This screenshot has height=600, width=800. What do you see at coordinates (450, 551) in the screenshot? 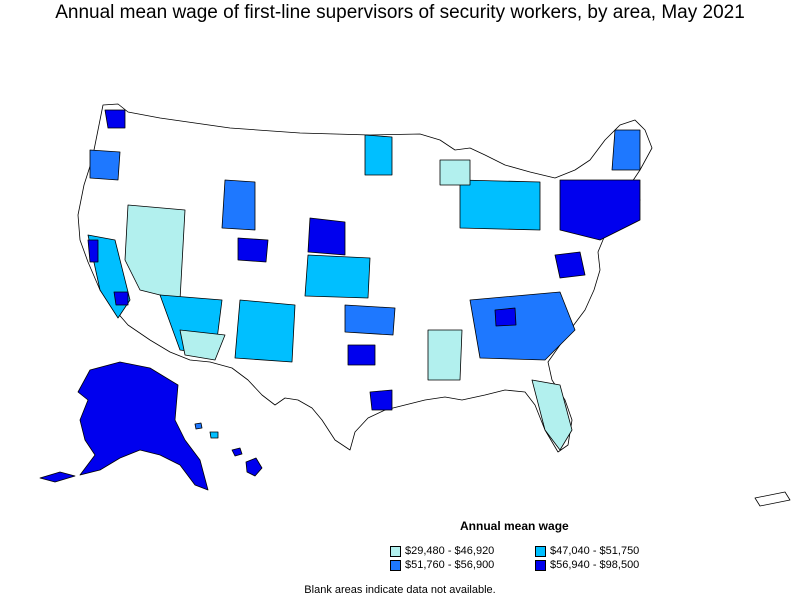
I see `legend-label: $29,480 - $46,920` at bounding box center [450, 551].